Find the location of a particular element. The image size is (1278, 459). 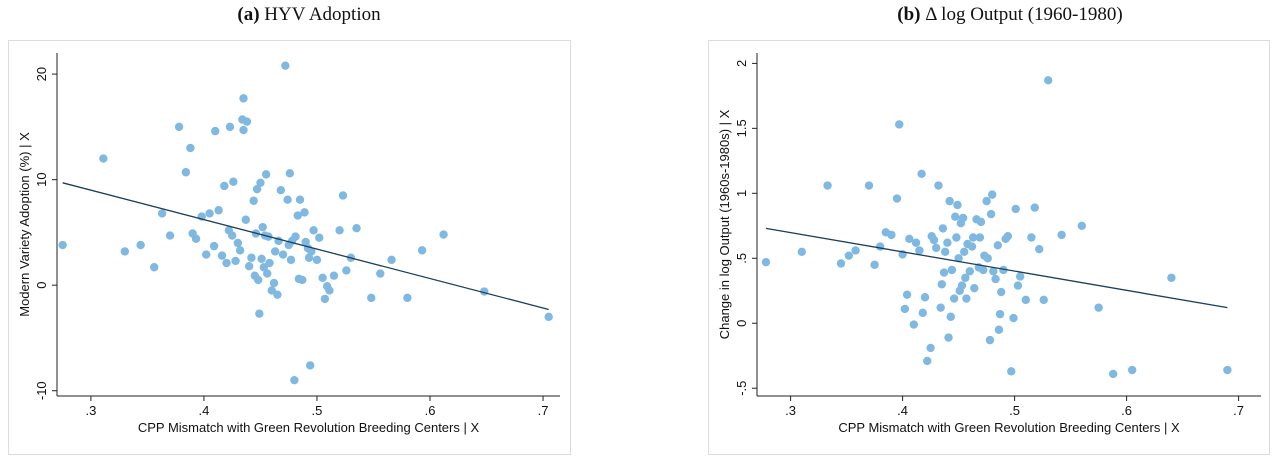

y-tick-label: 1.5 is located at coordinates (741, 128).